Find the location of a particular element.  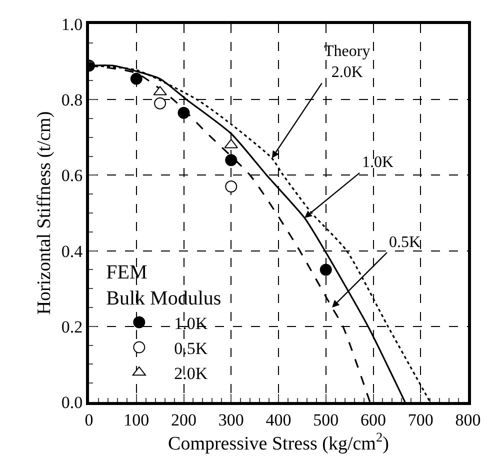

legend-title: FEM Bulk Modulus is located at coordinates (164, 286).